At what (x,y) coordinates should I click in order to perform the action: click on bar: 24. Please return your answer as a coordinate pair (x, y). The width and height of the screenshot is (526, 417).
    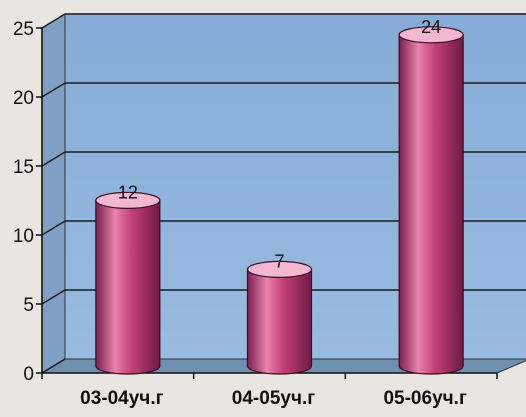
    Looking at the image, I should click on (431, 196).